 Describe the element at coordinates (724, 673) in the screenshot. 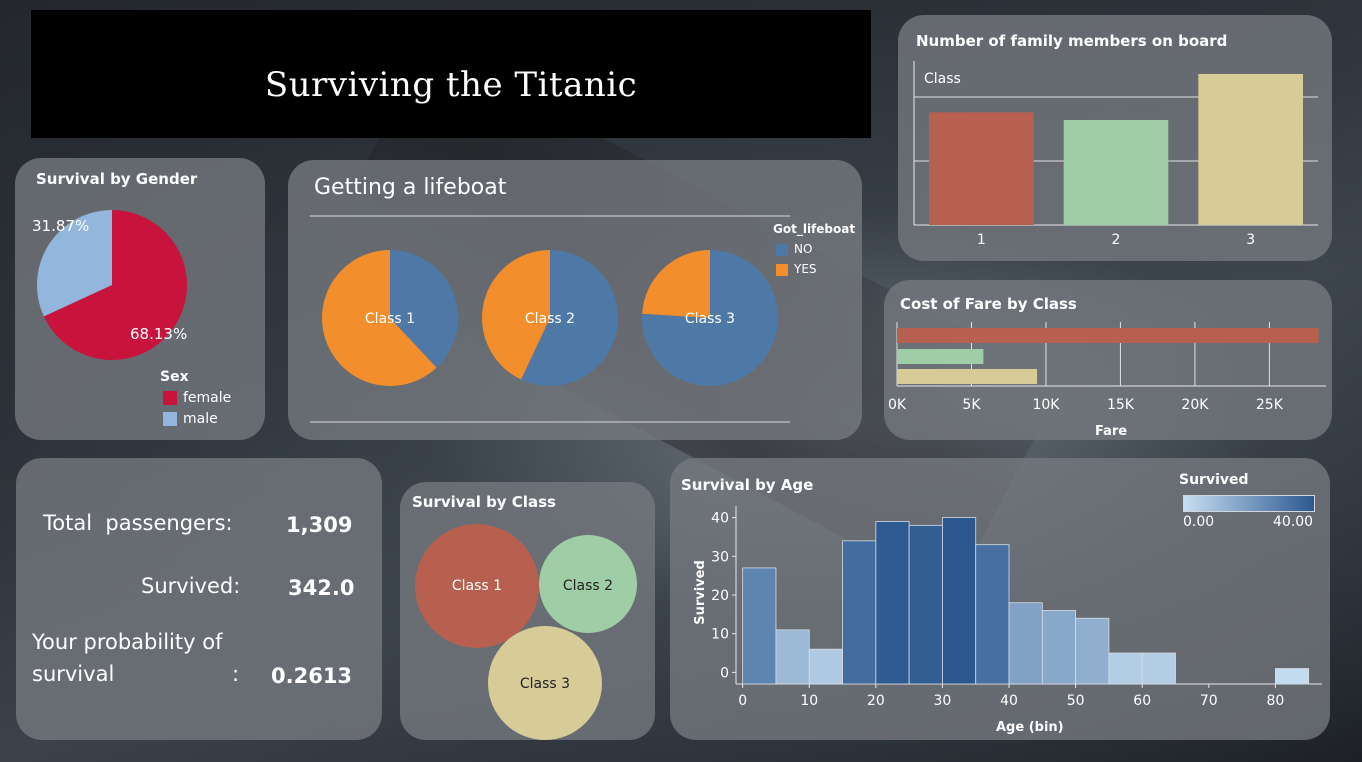

I see `age-y-tick-label: 0` at that location.